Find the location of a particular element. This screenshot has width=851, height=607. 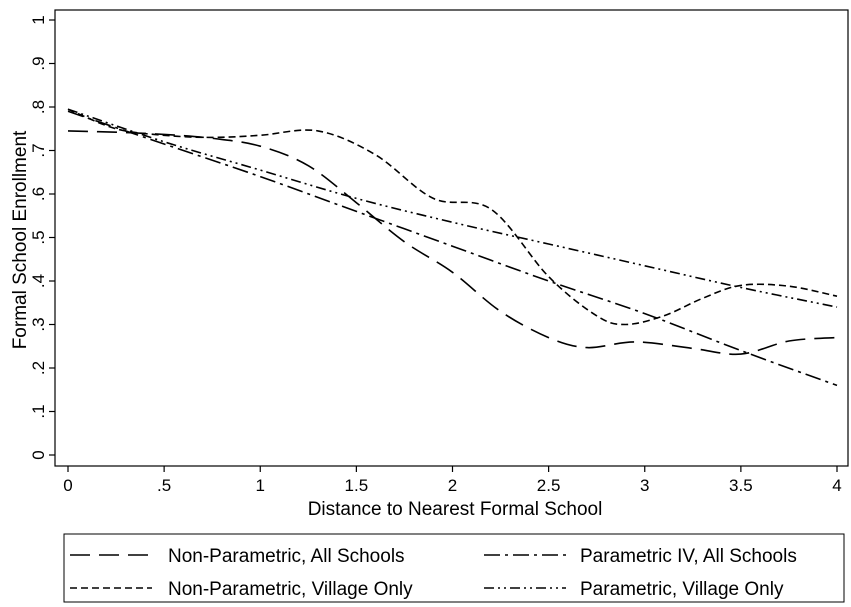

x-tick-label: 0 is located at coordinates (67, 485).